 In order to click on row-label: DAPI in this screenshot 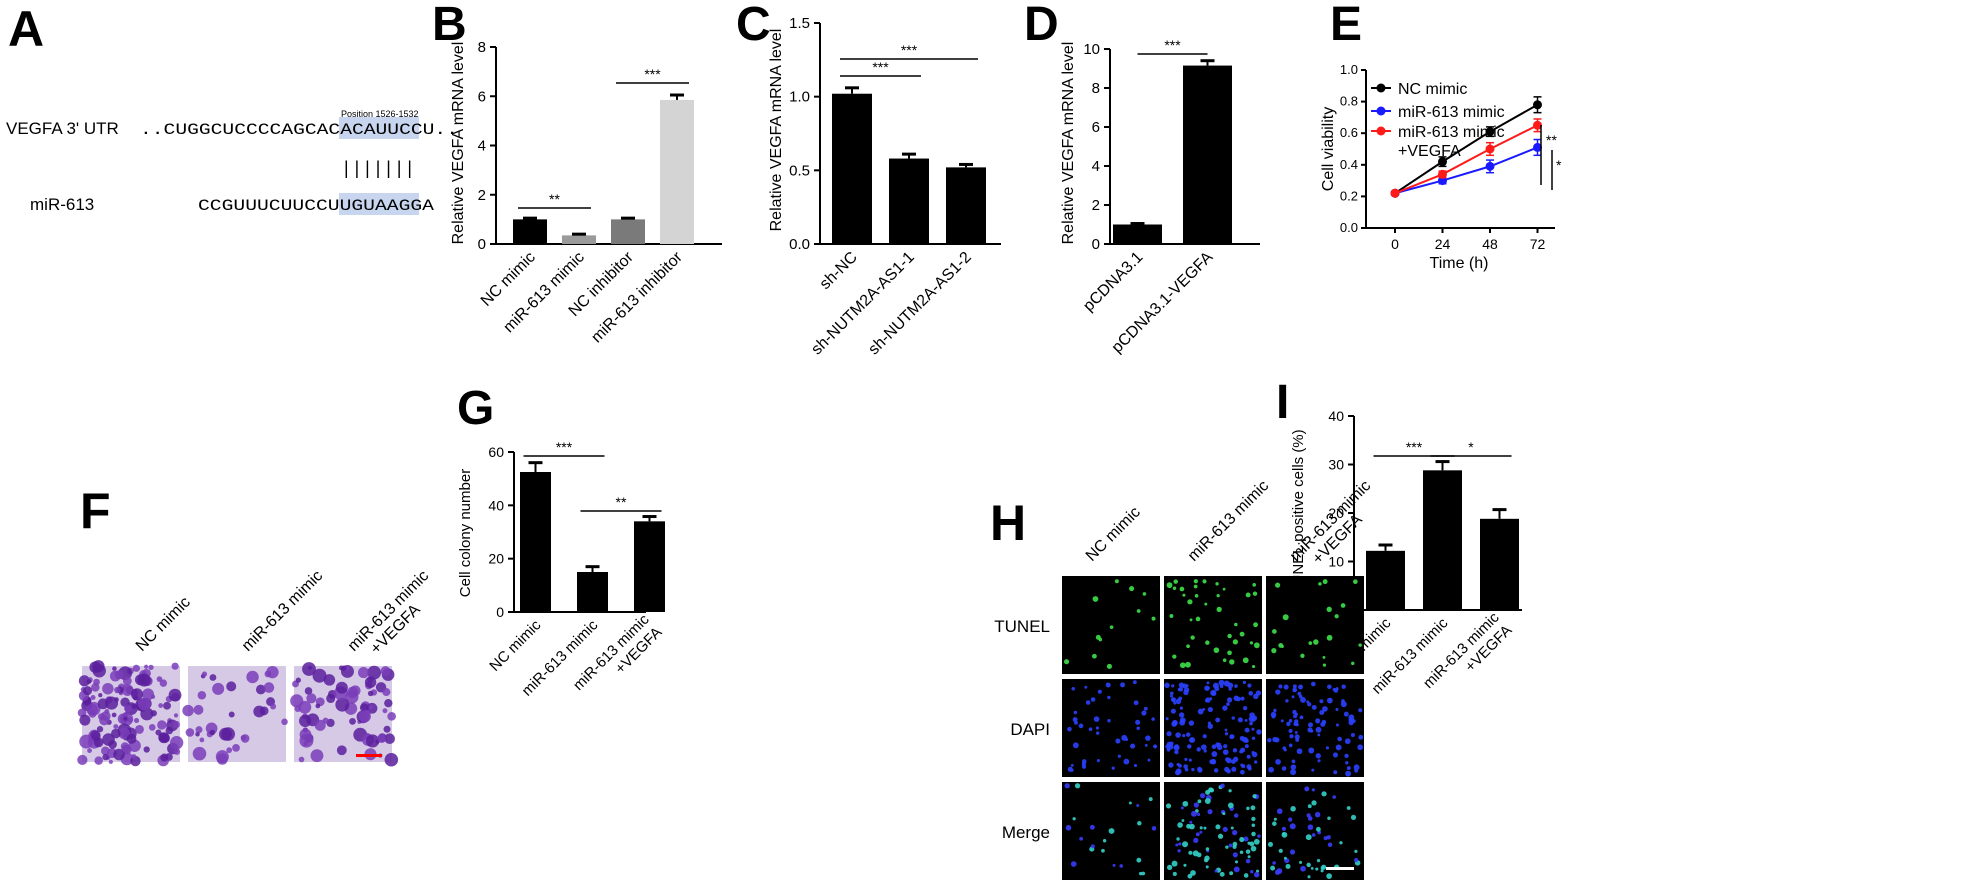, I will do `click(1030, 729)`.